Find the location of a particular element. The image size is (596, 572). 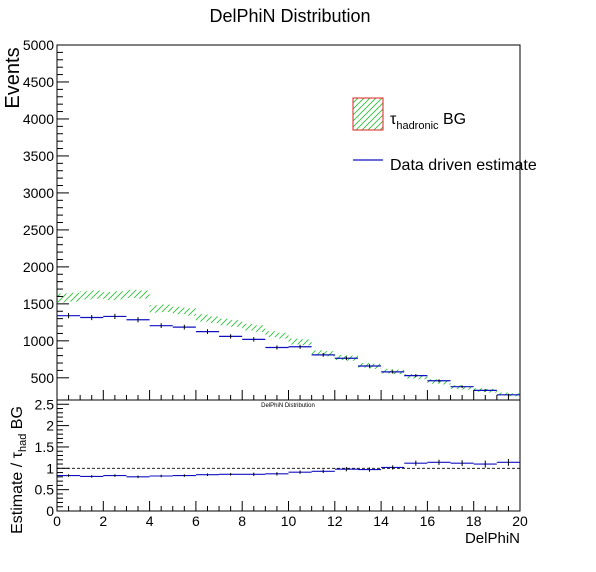

ratio-x-tick-label: 20 is located at coordinates (520, 521).